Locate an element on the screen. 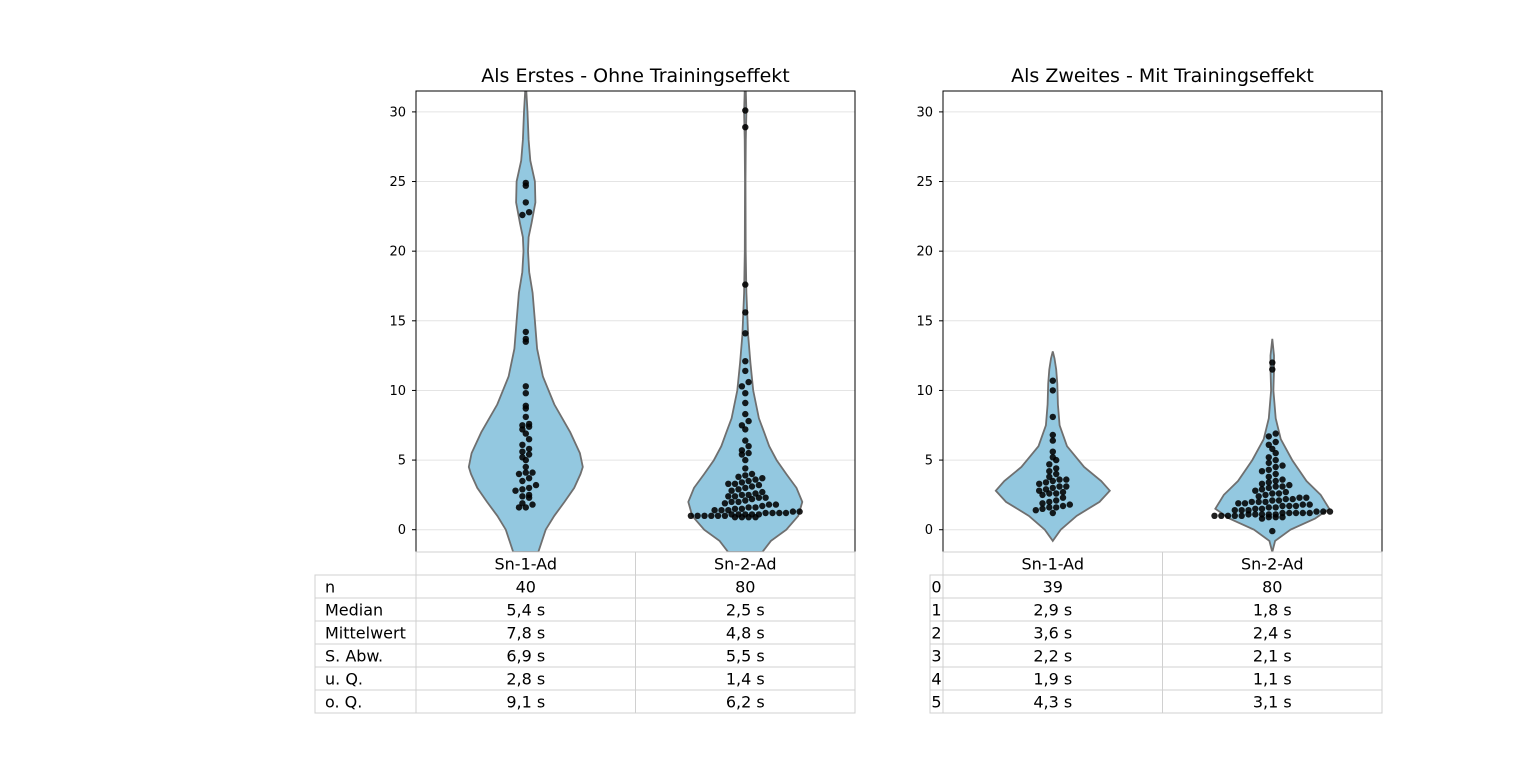 Image resolution: width=1536 pixels, height=762 pixels. panel-title: Als Erstes - Ohne Trainingseffekt is located at coordinates (635, 76).